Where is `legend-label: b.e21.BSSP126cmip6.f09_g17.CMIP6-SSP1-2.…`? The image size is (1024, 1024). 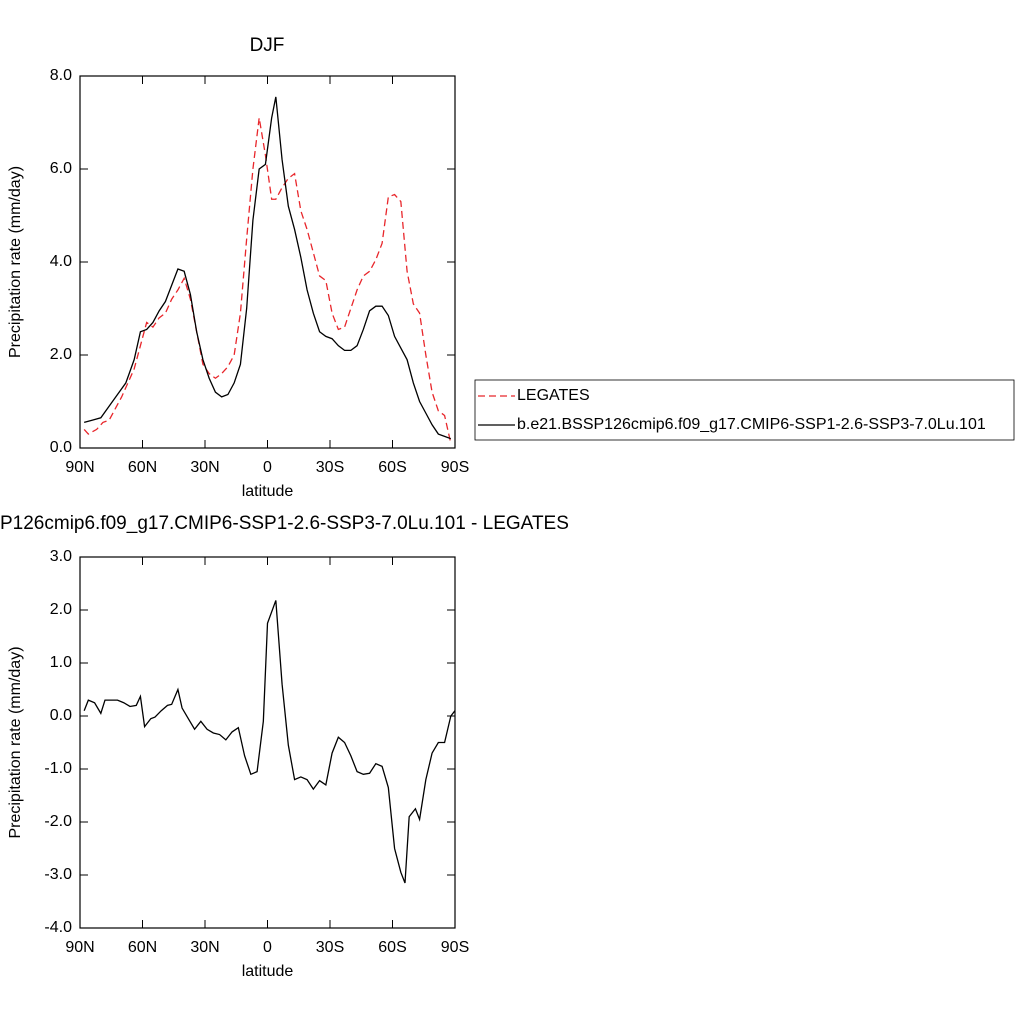
legend-label: b.e21.BSSP126cmip6.f09_g17.CMIP6-SSP1-2.… is located at coordinates (751, 424).